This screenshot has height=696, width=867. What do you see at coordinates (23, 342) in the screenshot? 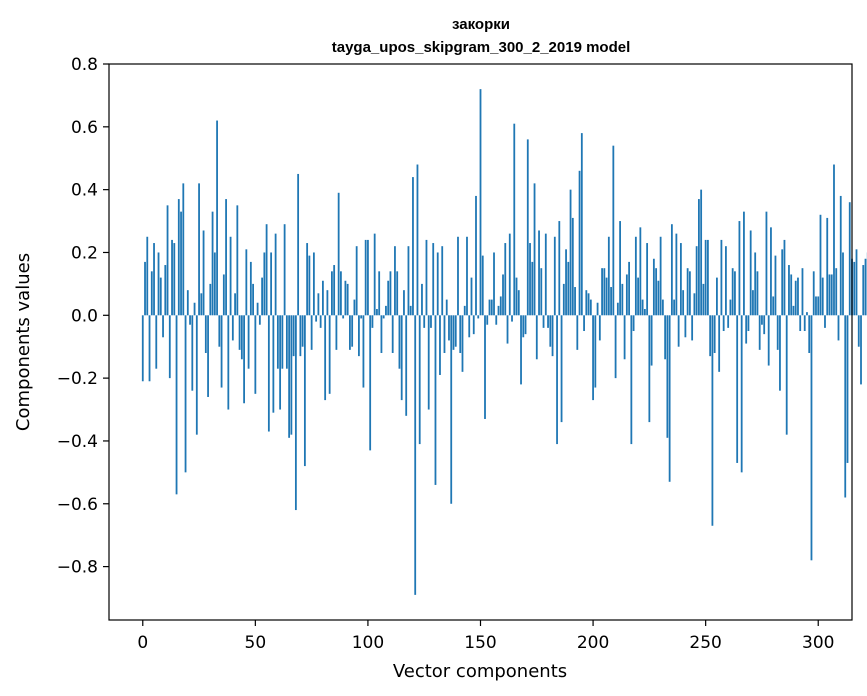
I see `y-axis-label: Components values` at bounding box center [23, 342].